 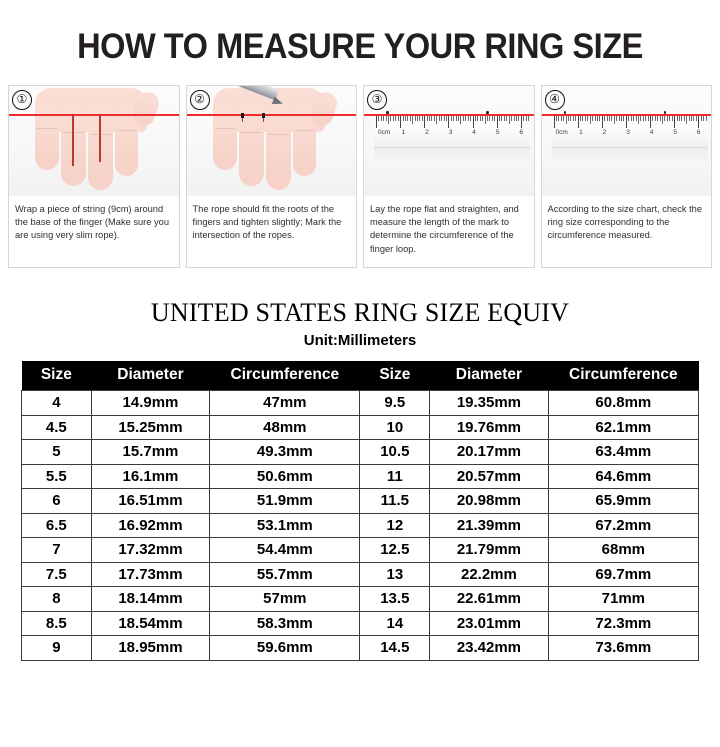 What do you see at coordinates (360, 550) in the screenshot?
I see `table-row: 7 17.32mm 54.4mm 12.5 21.79mm 68mm` at bounding box center [360, 550].